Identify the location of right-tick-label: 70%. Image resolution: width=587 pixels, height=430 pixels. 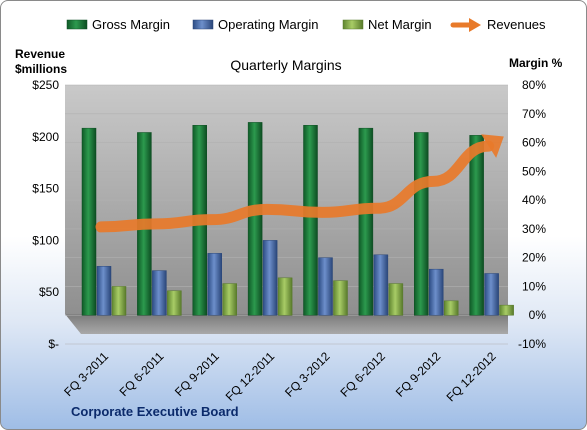
(534, 114).